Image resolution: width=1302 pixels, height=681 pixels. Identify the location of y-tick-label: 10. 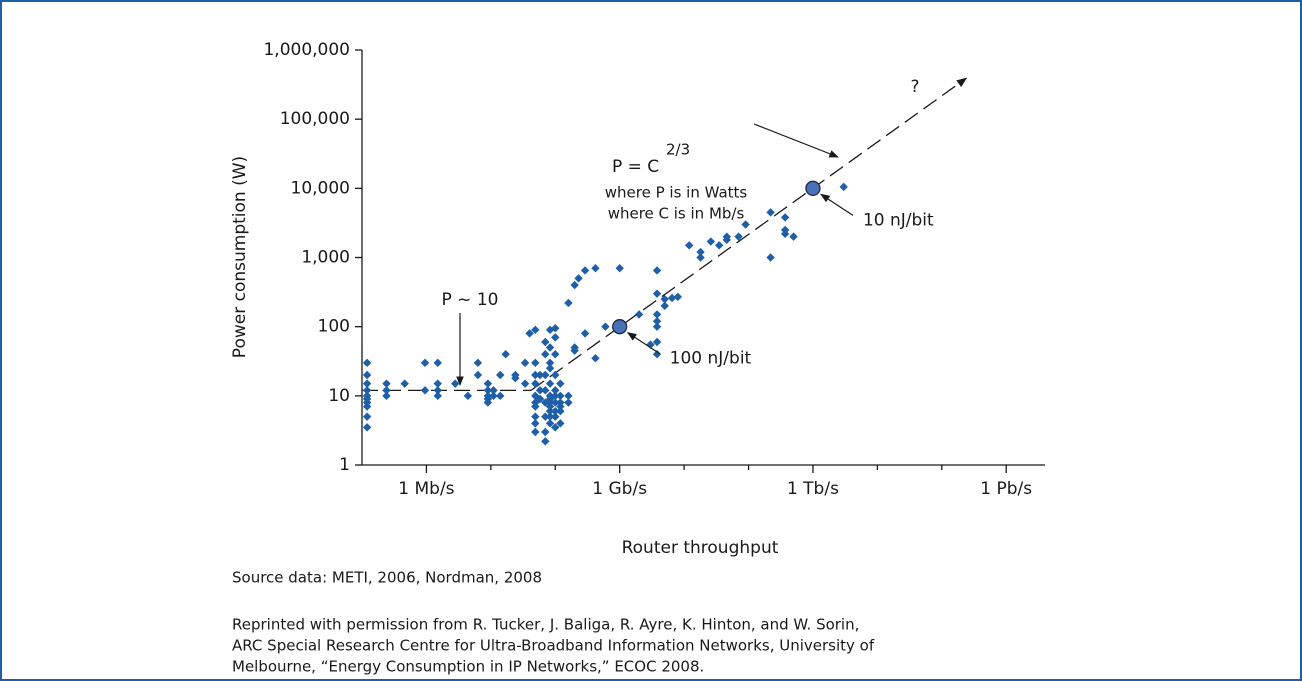
(339, 396).